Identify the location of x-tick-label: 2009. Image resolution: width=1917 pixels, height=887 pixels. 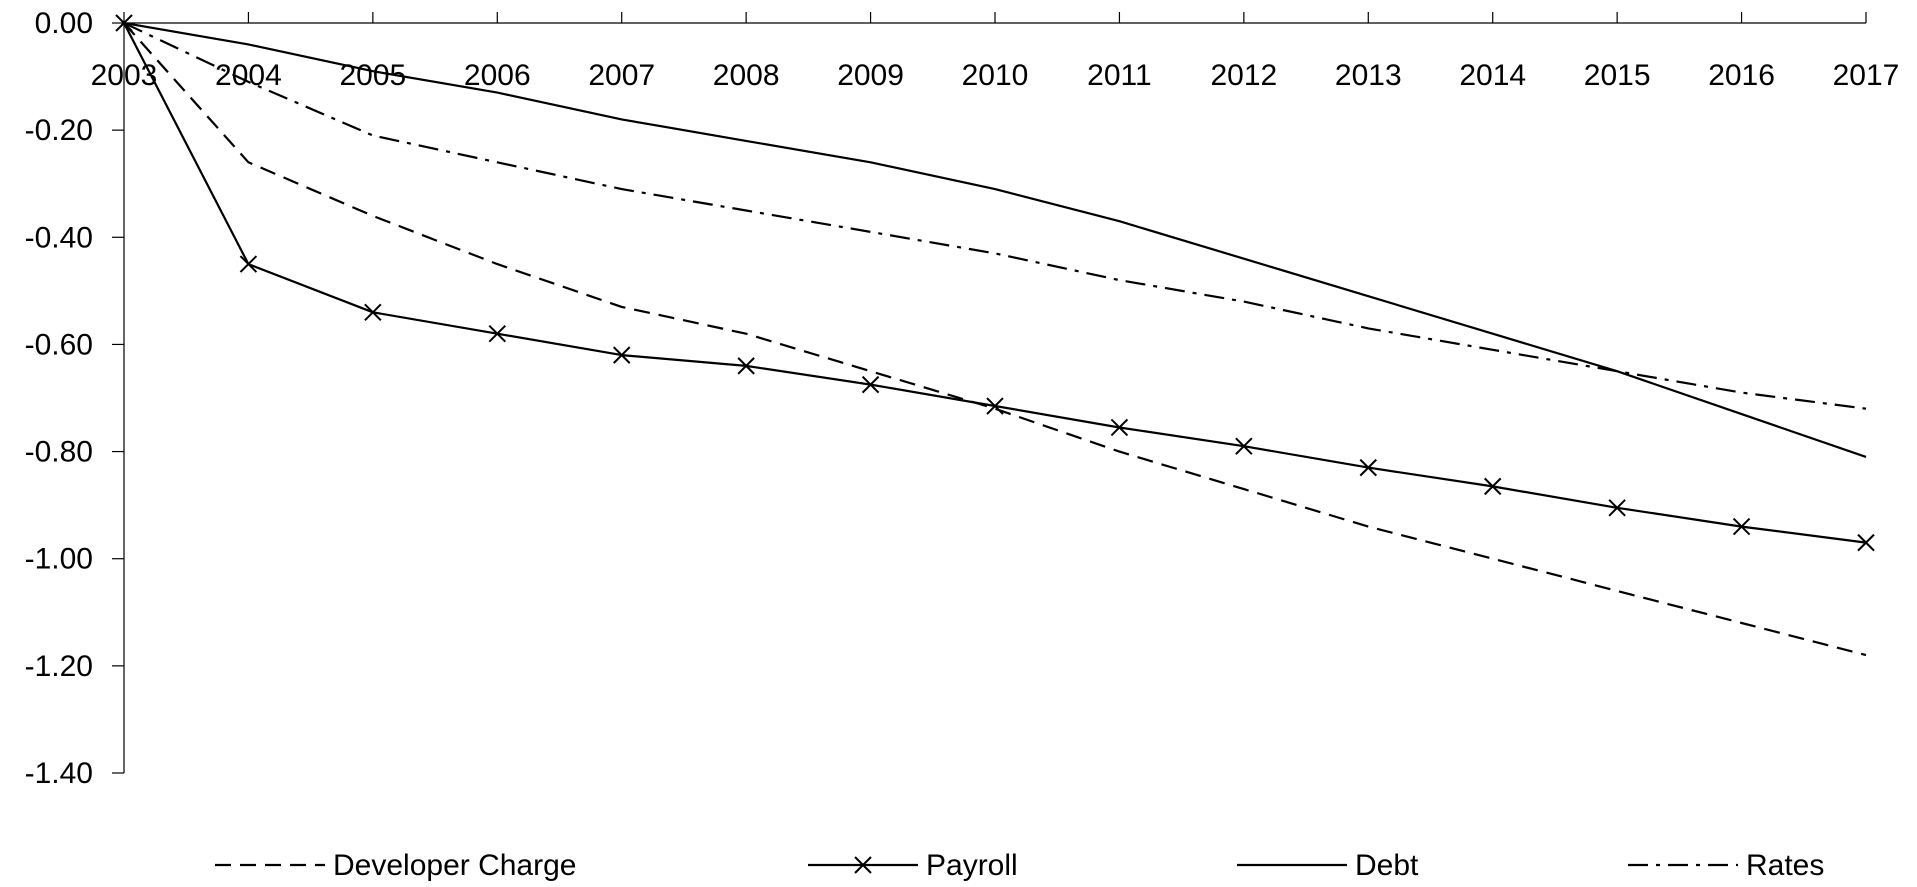
(870, 75).